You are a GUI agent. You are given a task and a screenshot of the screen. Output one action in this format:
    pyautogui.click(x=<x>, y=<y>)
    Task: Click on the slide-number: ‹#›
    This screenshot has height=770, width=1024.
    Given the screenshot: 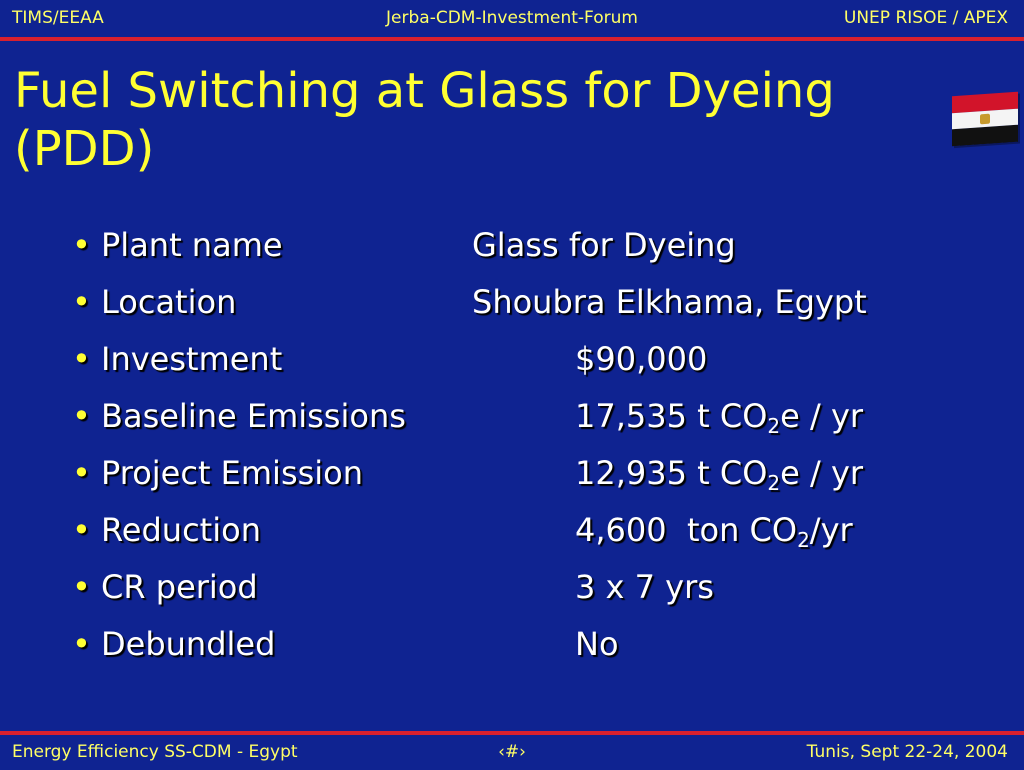 What is the action you would take?
    pyautogui.click(x=512, y=752)
    